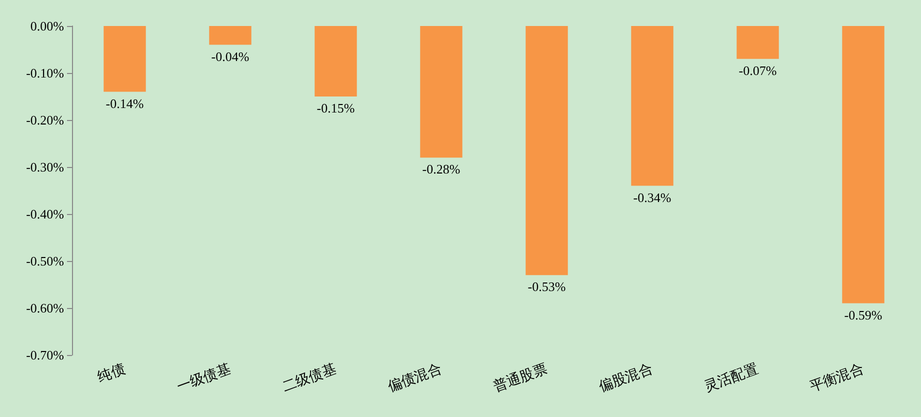  I want to click on y-tick-label: -0.60%, so click(45, 308).